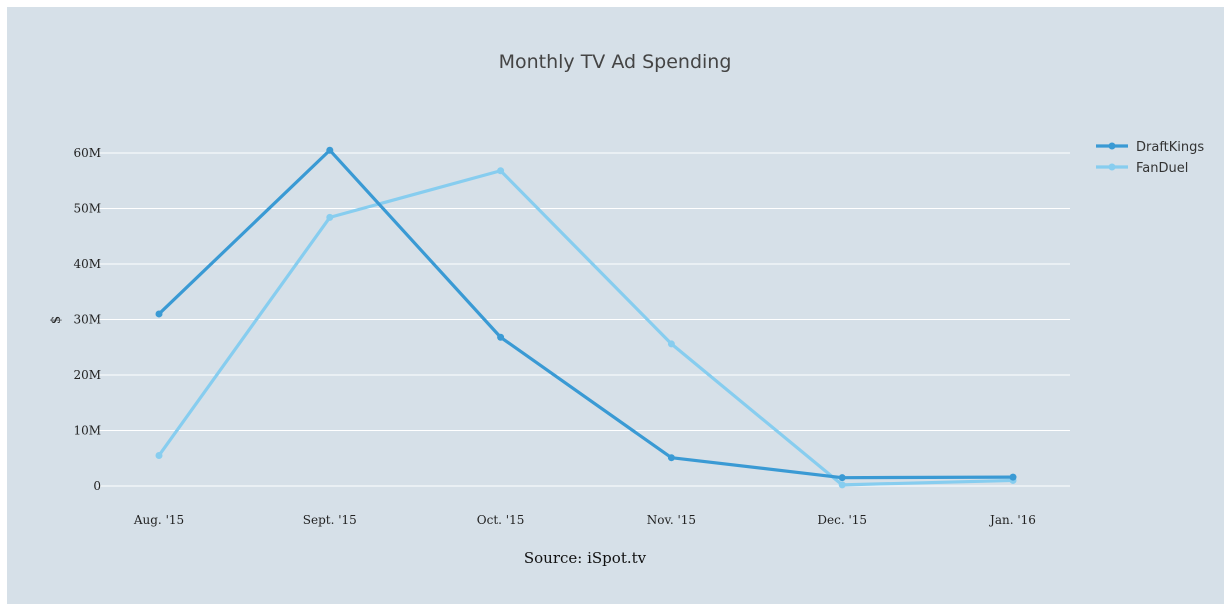  I want to click on x-tick-label: Jan. '16, so click(1012, 520).